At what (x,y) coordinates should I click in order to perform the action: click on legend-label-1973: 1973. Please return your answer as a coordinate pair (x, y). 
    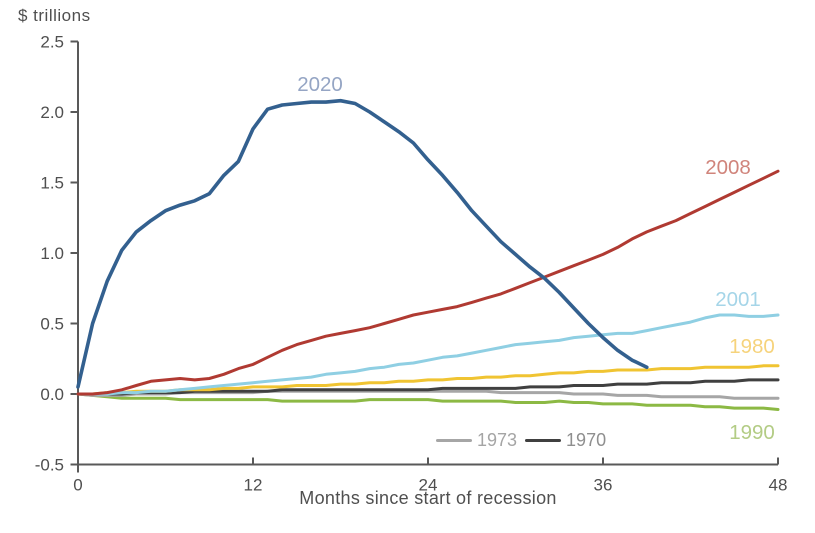
    Looking at the image, I should click on (497, 440).